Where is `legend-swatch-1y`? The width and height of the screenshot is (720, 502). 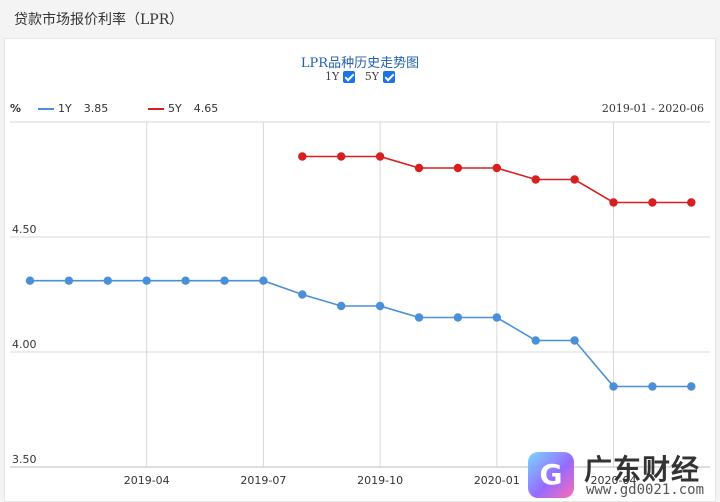
legend-swatch-1y is located at coordinates (46, 108).